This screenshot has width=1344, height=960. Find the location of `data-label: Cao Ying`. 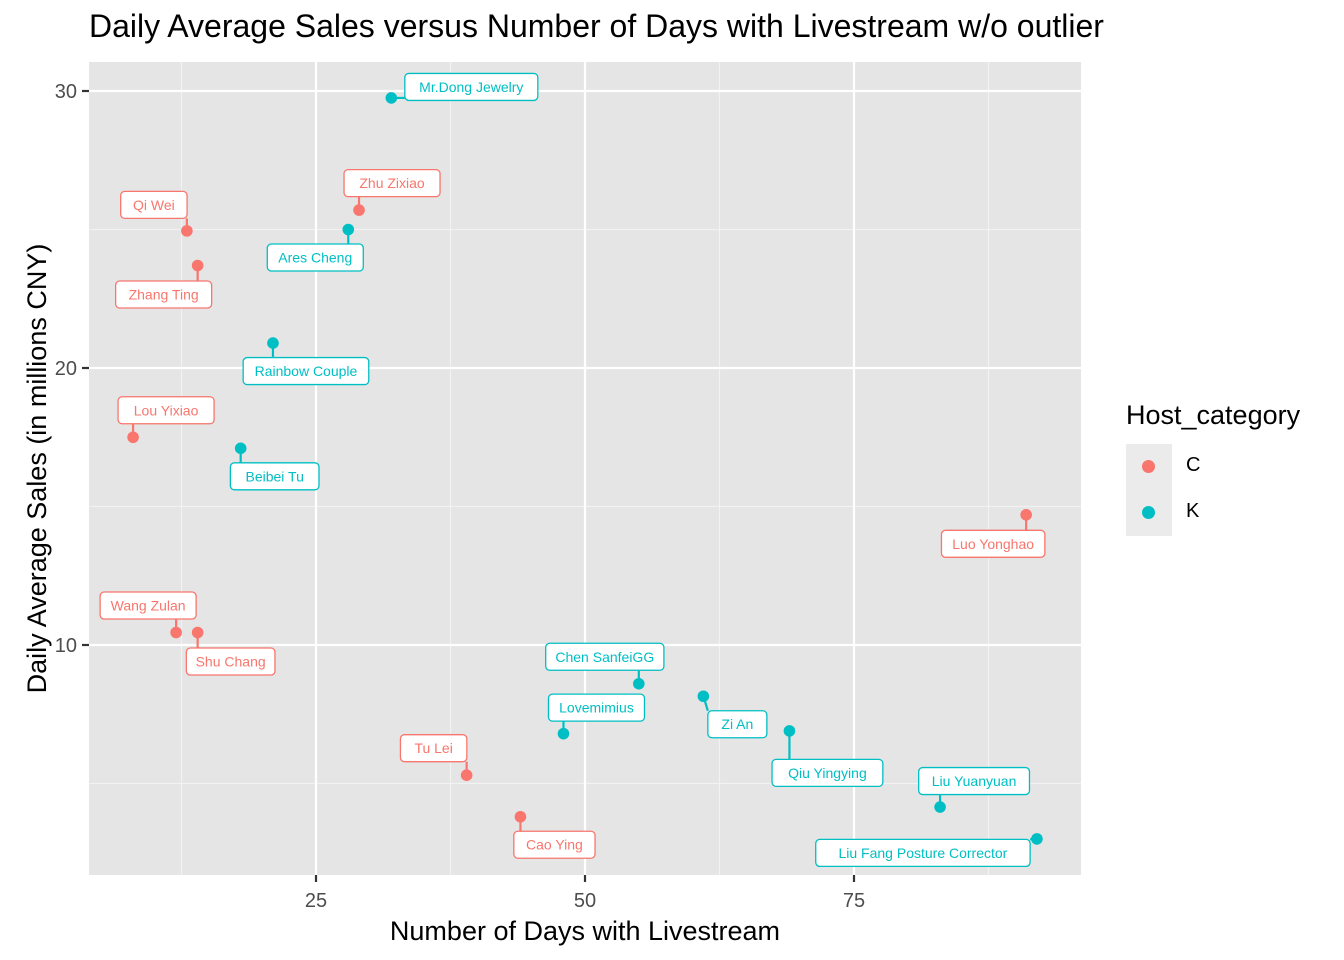

data-label: Cao Ying is located at coordinates (554, 844).